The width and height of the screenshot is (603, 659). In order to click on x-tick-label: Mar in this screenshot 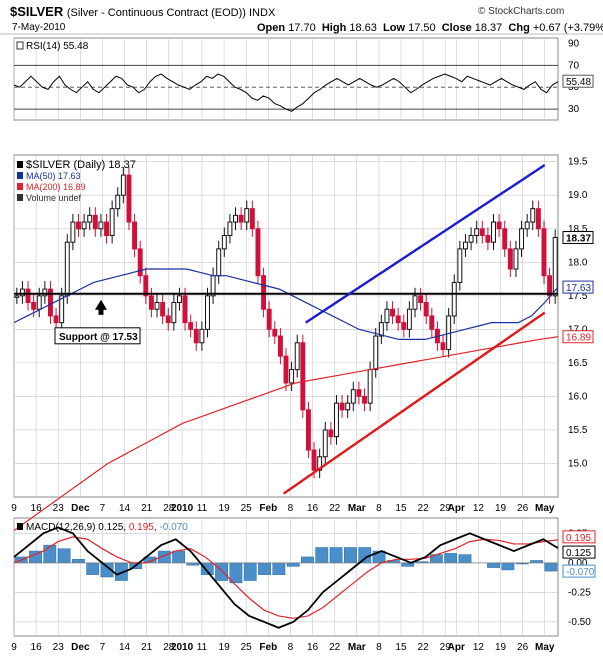, I will do `click(357, 647)`.